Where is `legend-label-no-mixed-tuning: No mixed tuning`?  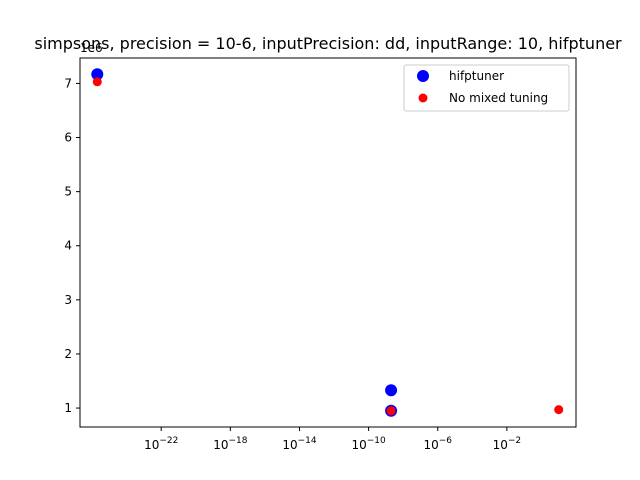 legend-label-no-mixed-tuning: No mixed tuning is located at coordinates (498, 98).